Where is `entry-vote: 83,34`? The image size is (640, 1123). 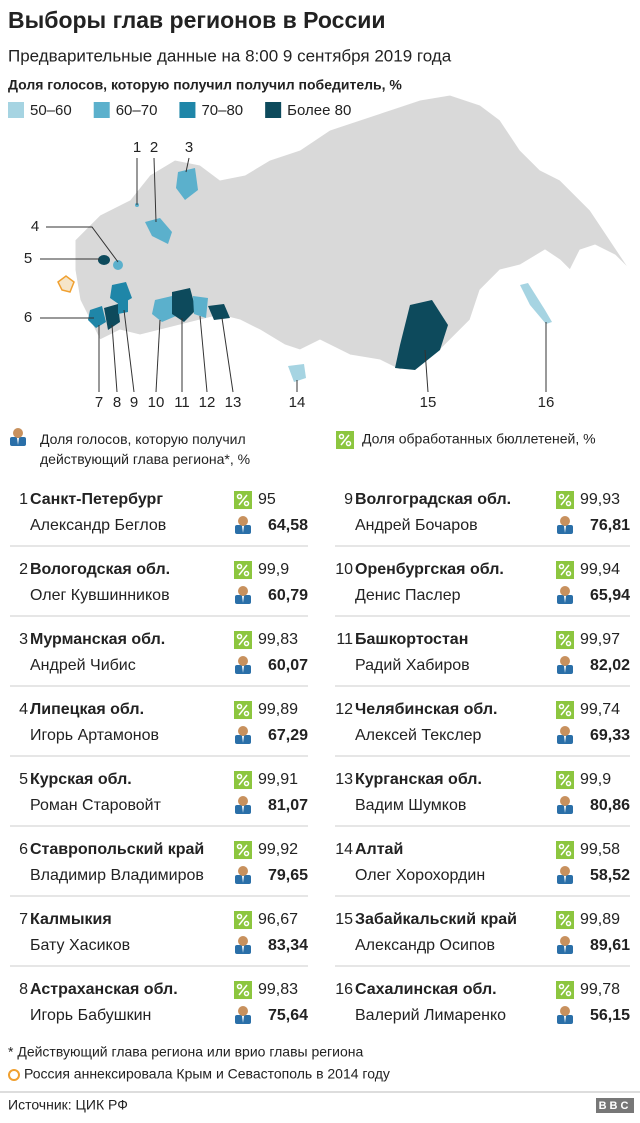 entry-vote: 83,34 is located at coordinates (288, 945).